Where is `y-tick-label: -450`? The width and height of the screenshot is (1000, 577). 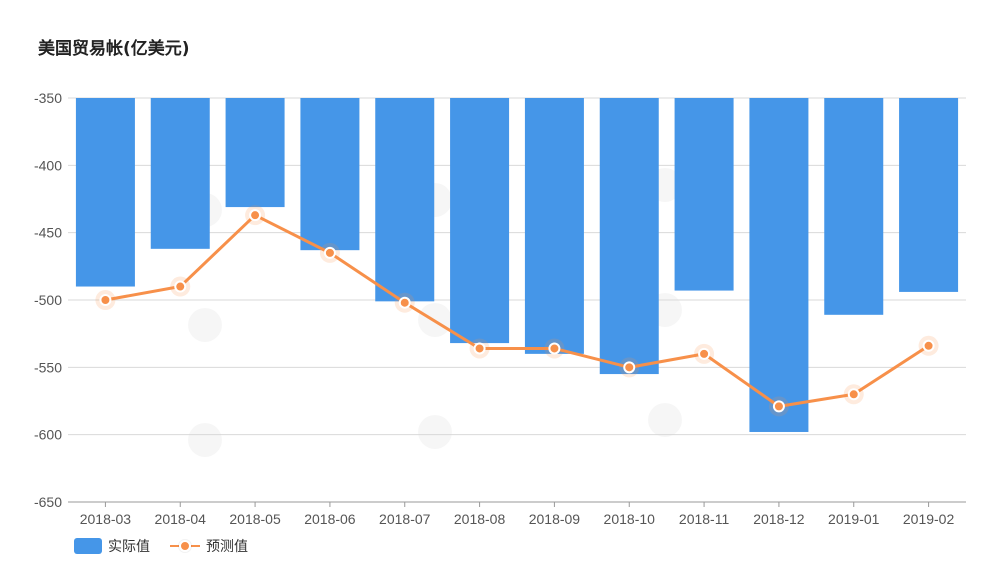 y-tick-label: -450 is located at coordinates (48, 233).